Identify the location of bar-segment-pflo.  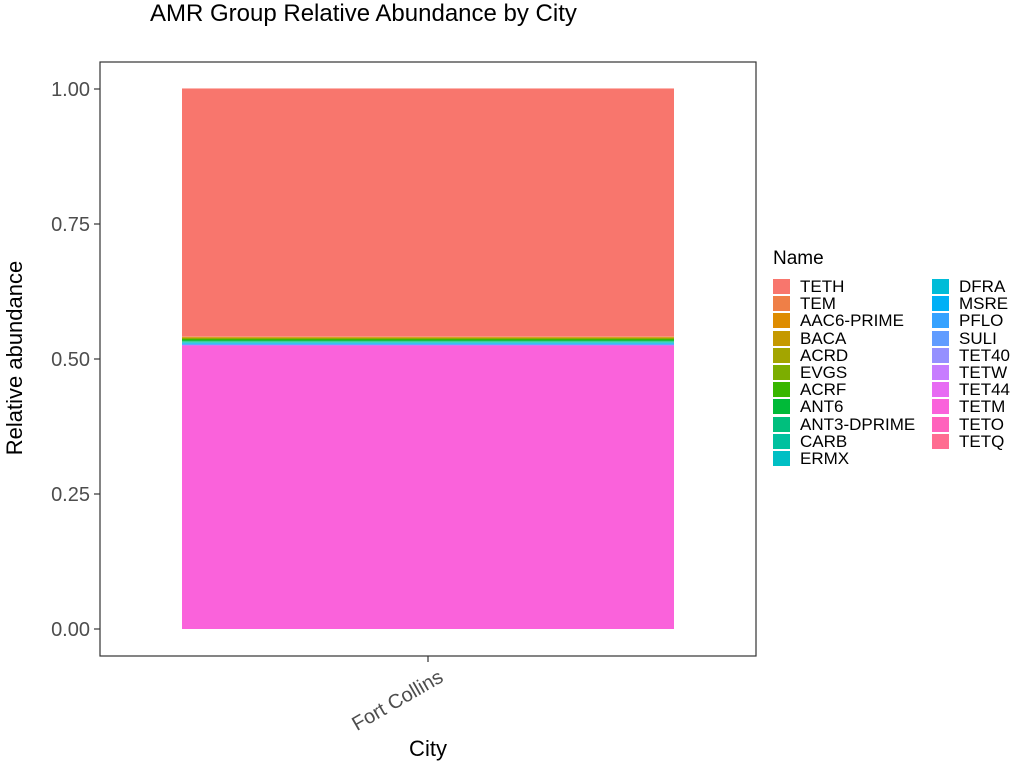
(428, 344).